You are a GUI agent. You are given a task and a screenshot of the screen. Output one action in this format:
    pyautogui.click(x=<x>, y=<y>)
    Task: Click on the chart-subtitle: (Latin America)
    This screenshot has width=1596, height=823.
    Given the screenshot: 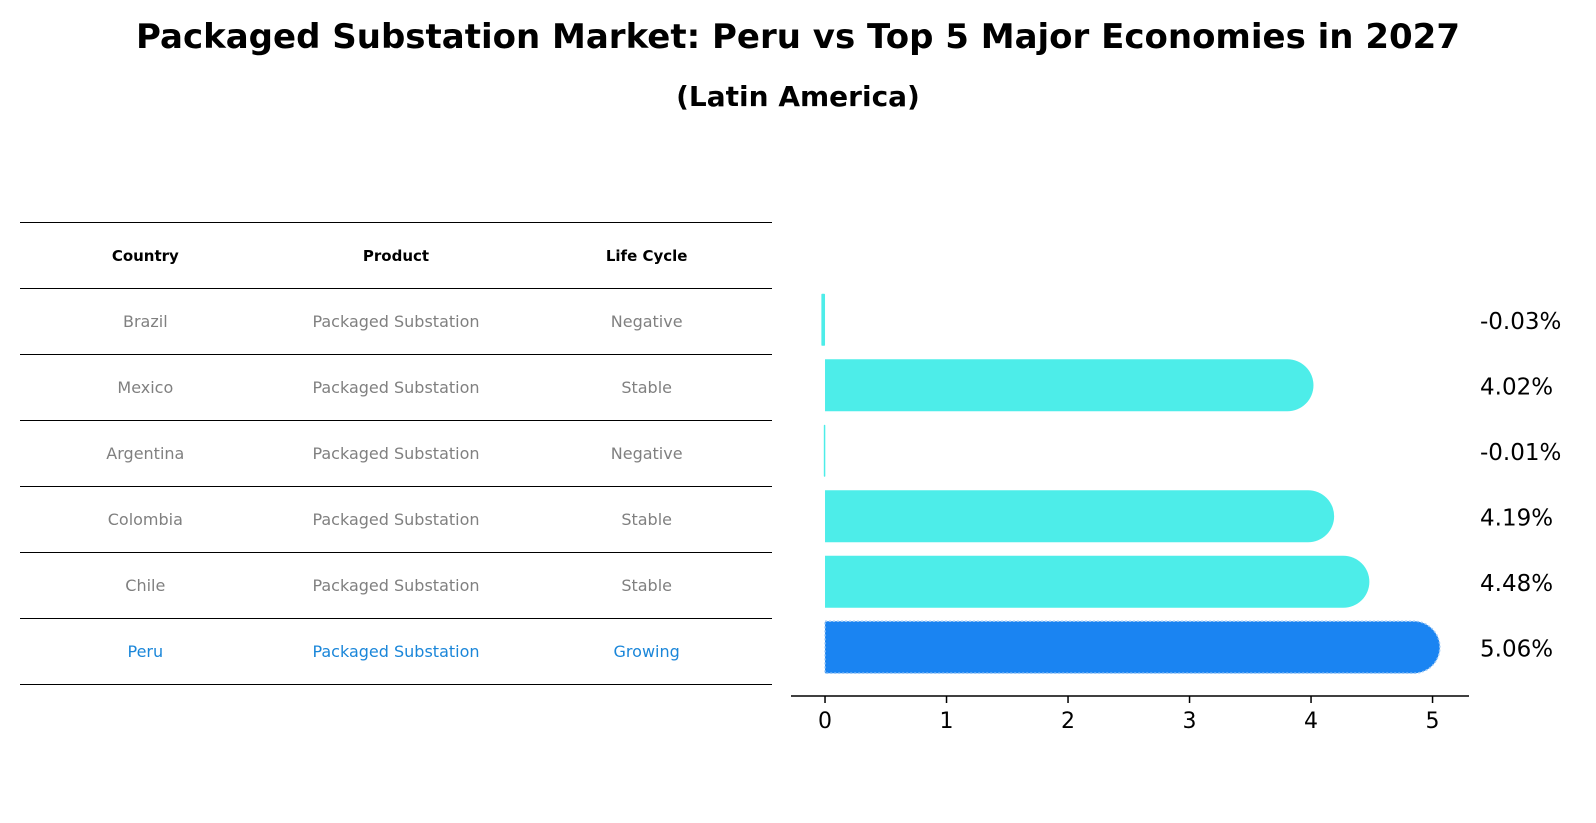 What is the action you would take?
    pyautogui.click(x=798, y=96)
    